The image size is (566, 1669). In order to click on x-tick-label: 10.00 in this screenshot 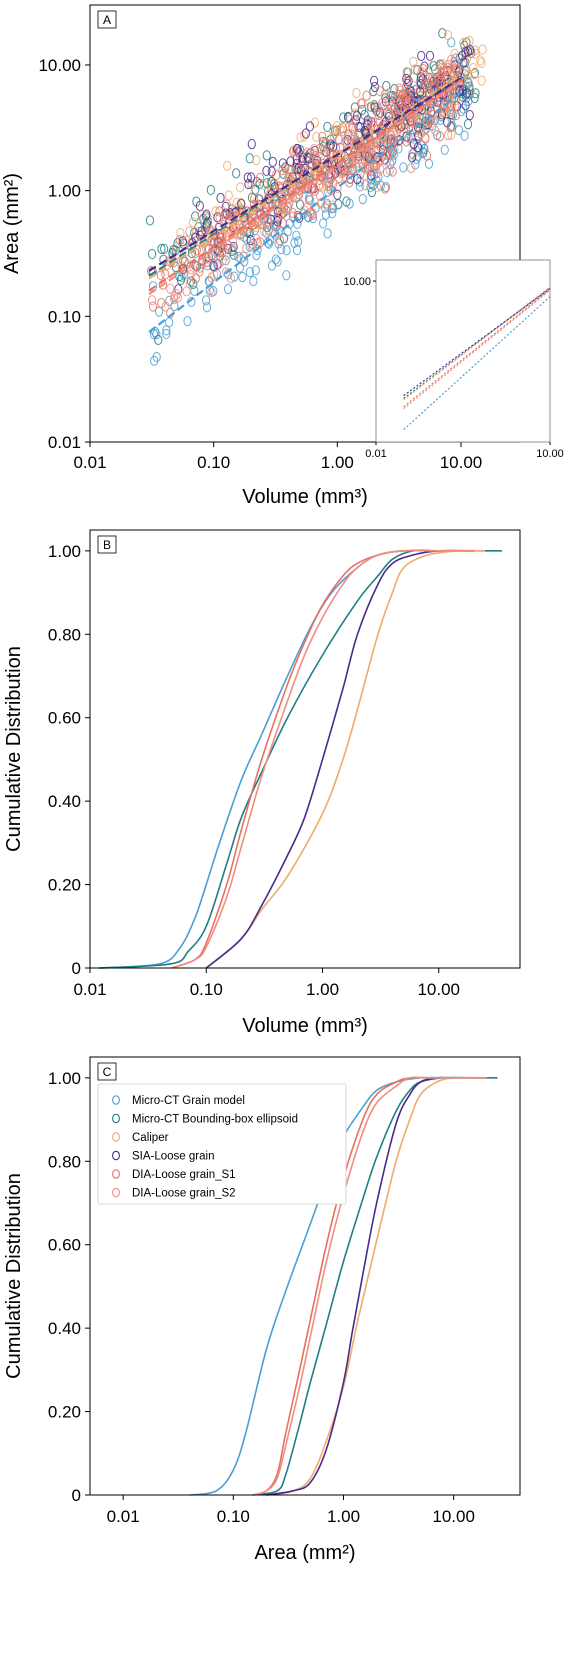, I will do `click(453, 1516)`.